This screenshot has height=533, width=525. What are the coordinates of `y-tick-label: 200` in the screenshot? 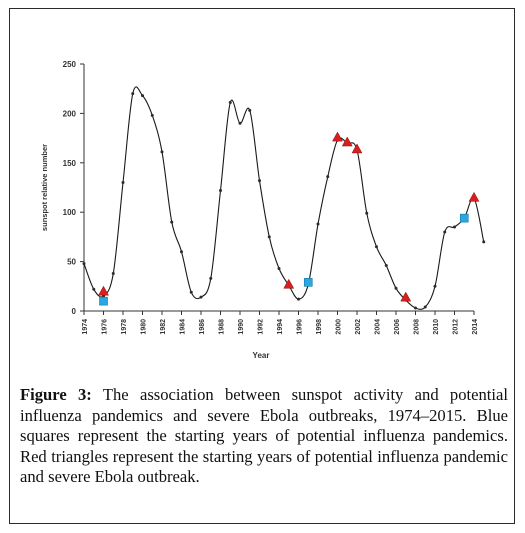 It's located at (70, 113).